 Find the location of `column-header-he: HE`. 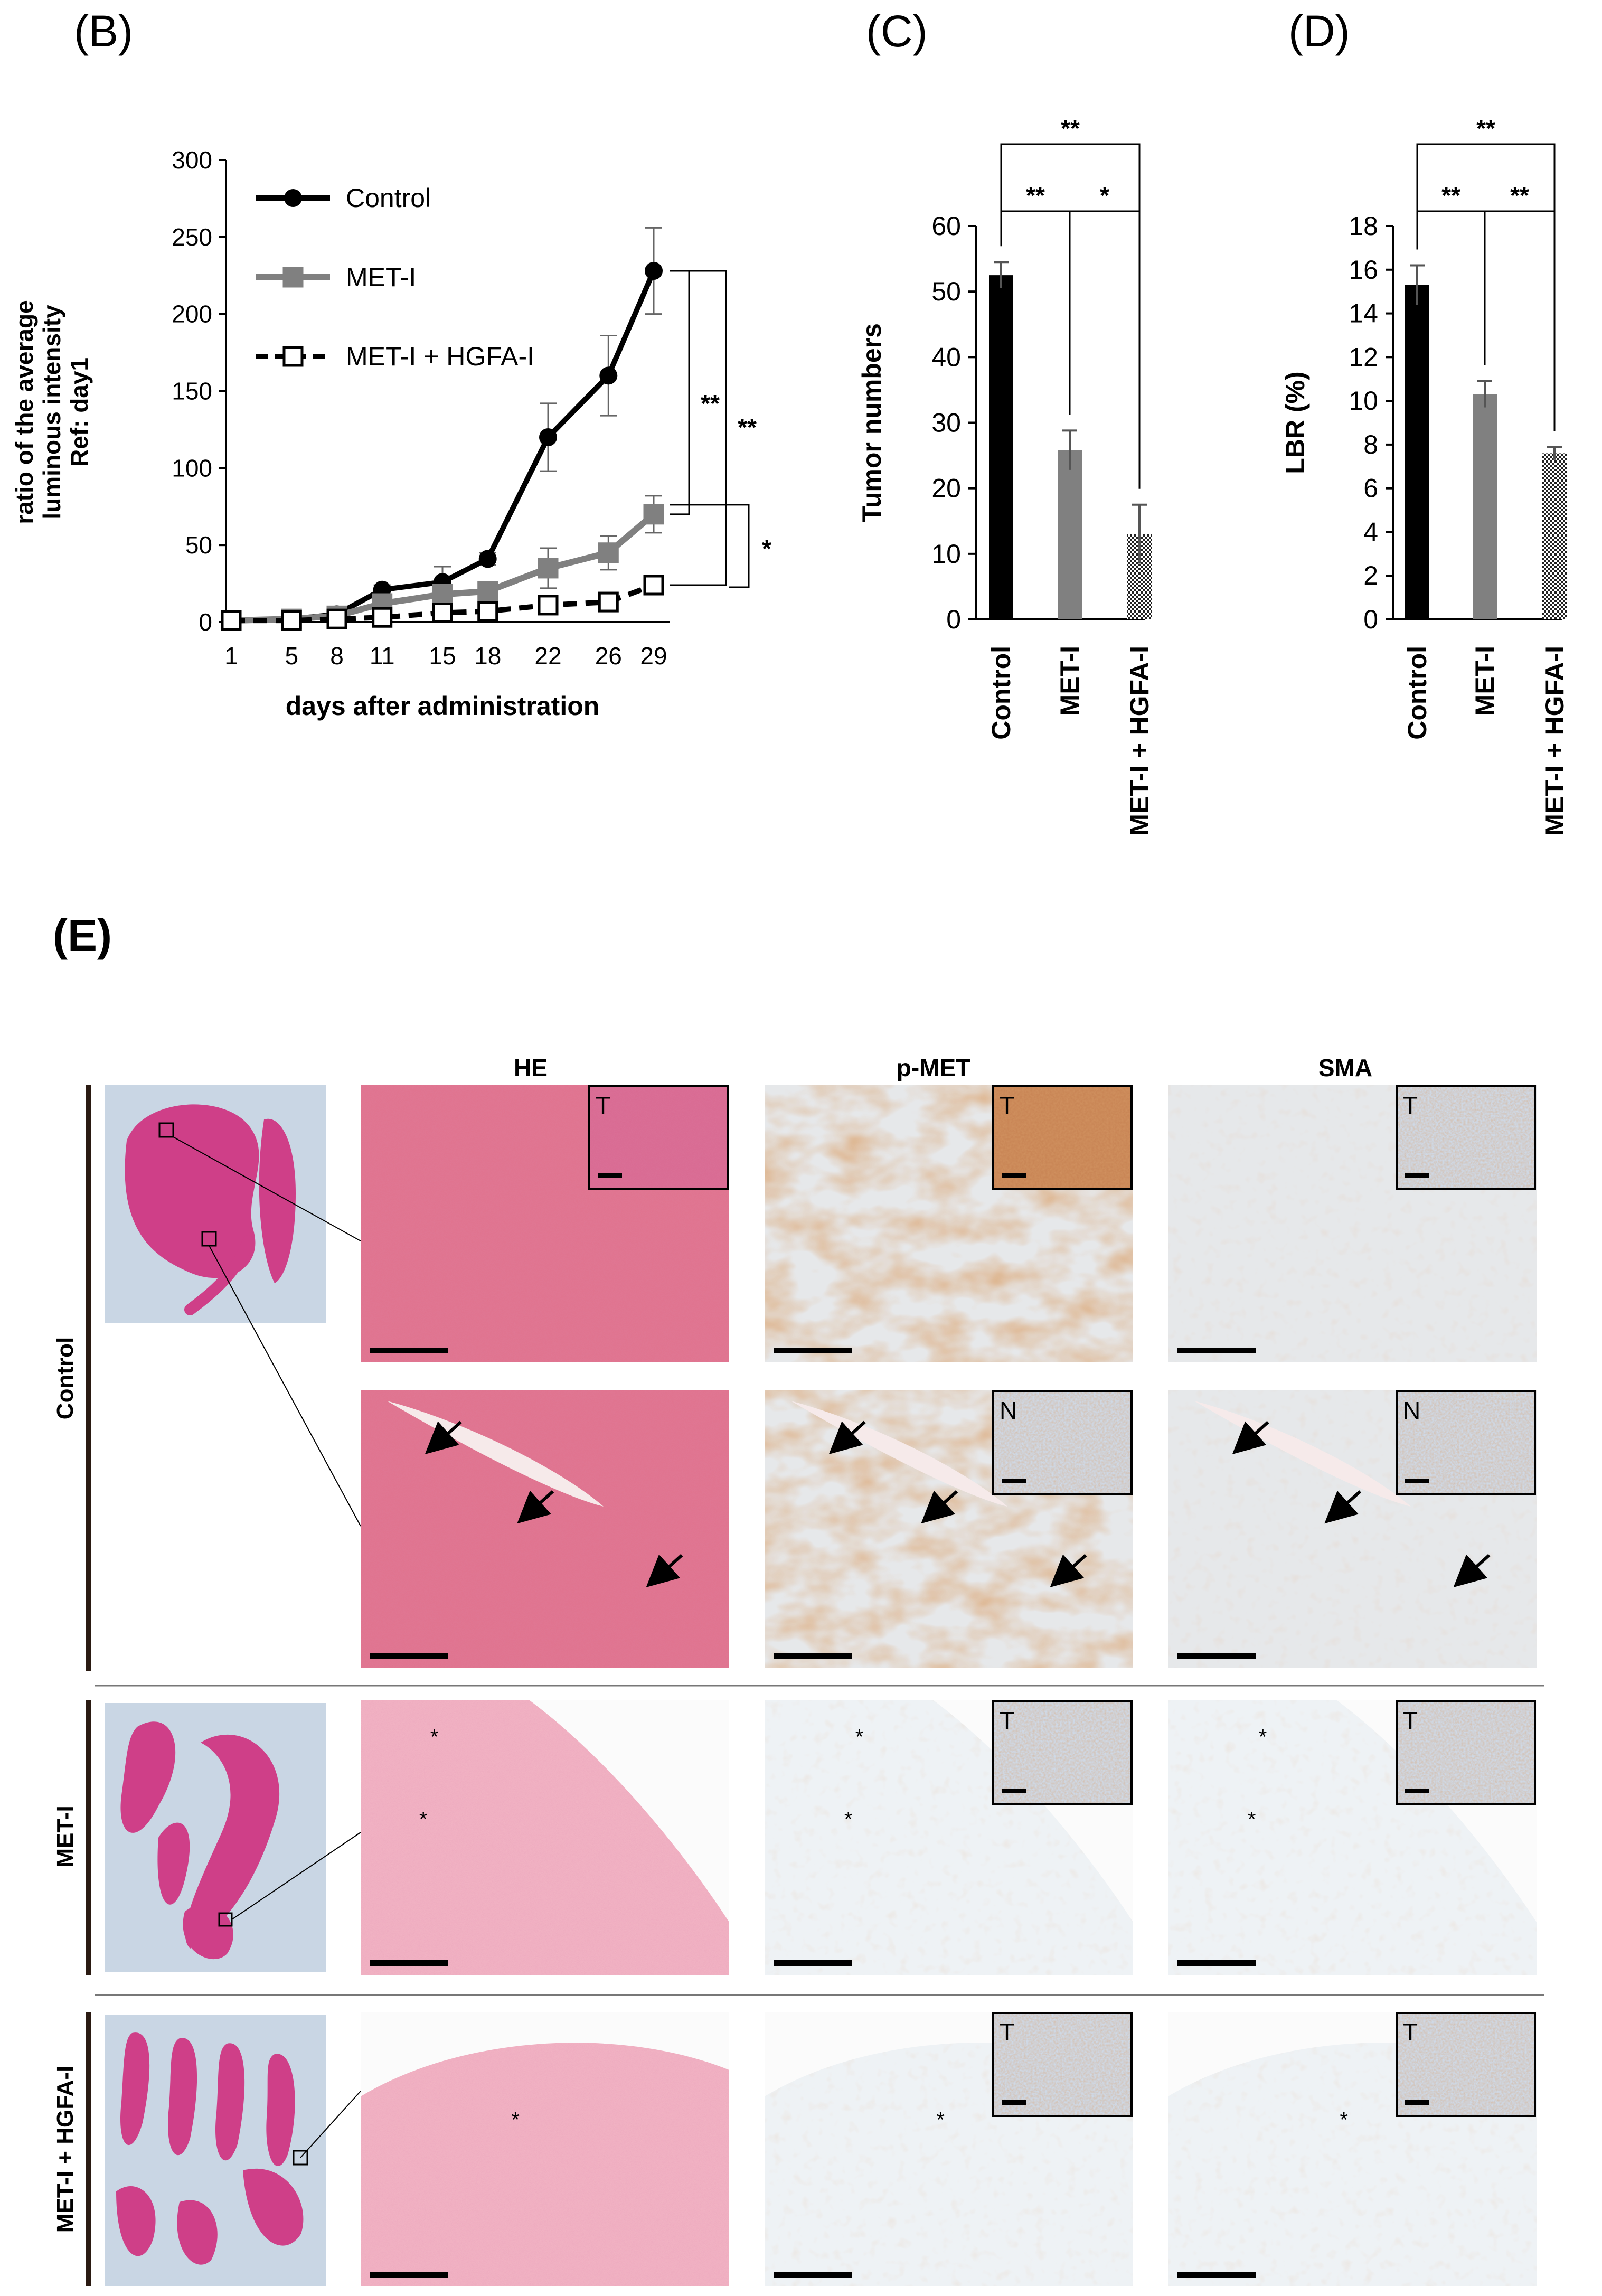

column-header-he: HE is located at coordinates (531, 1068).